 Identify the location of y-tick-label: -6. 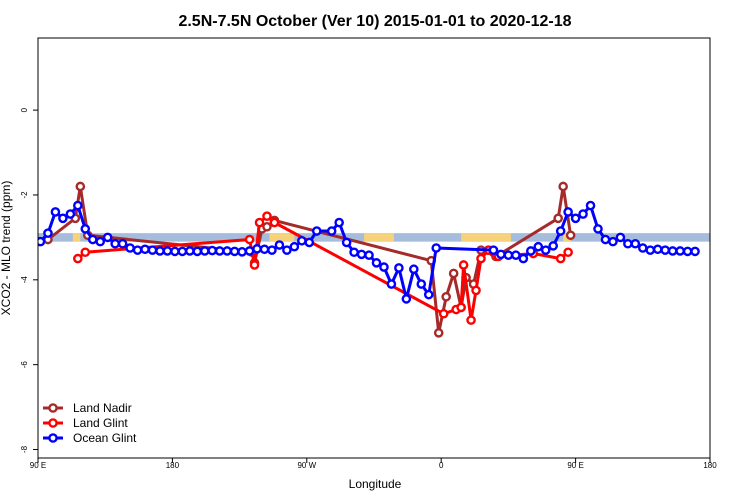
(24, 365).